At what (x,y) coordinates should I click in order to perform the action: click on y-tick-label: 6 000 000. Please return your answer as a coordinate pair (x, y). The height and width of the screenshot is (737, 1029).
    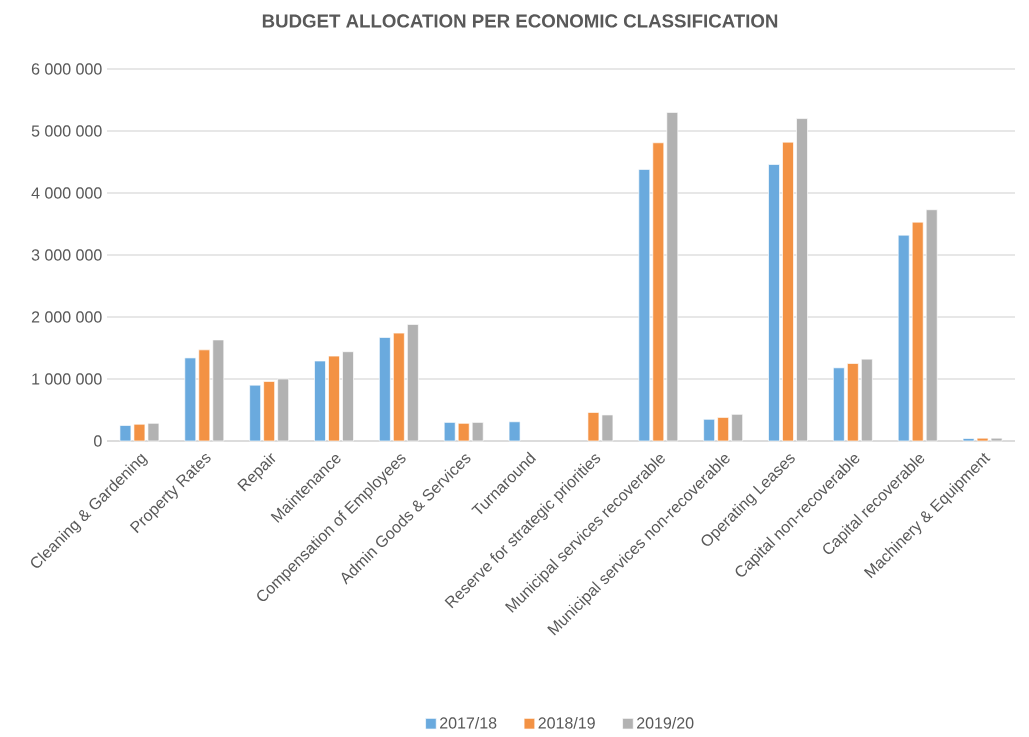
    Looking at the image, I should click on (66, 69).